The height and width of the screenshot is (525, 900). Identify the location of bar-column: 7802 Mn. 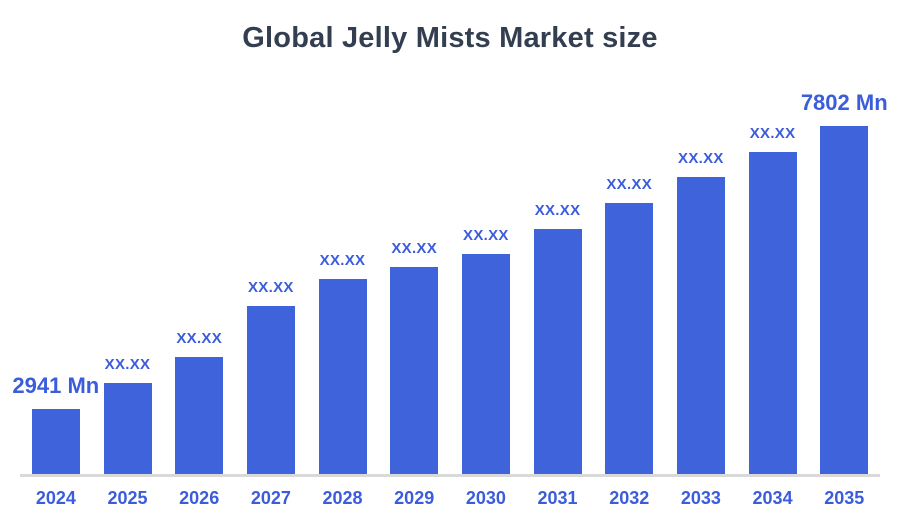
(844, 282).